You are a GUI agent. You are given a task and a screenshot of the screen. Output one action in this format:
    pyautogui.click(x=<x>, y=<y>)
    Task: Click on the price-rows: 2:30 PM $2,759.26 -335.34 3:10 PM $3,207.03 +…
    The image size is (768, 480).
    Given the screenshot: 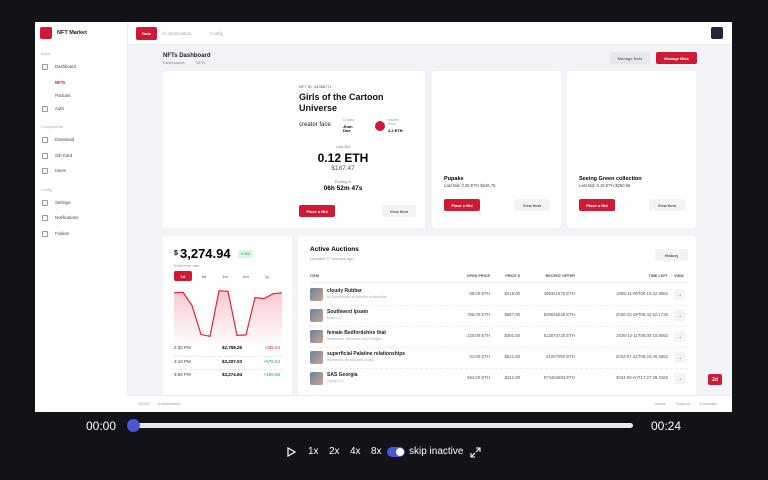 What is the action you would take?
    pyautogui.click(x=227, y=373)
    